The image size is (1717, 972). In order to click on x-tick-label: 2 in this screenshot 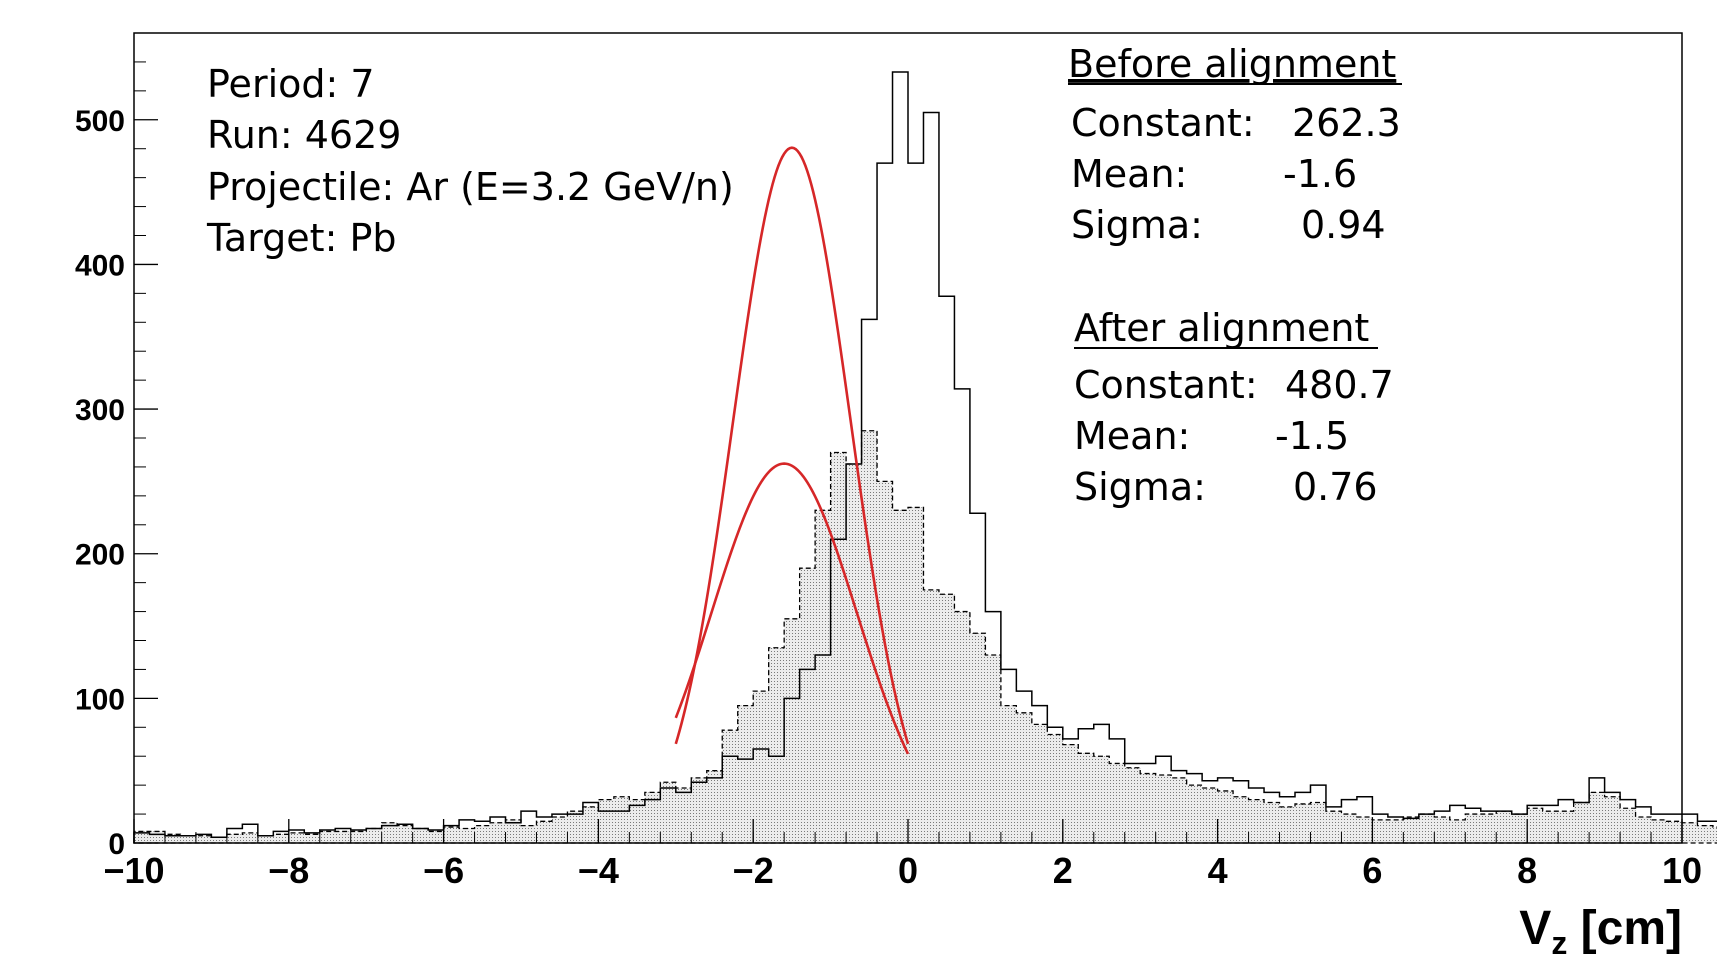, I will do `click(1063, 870)`.